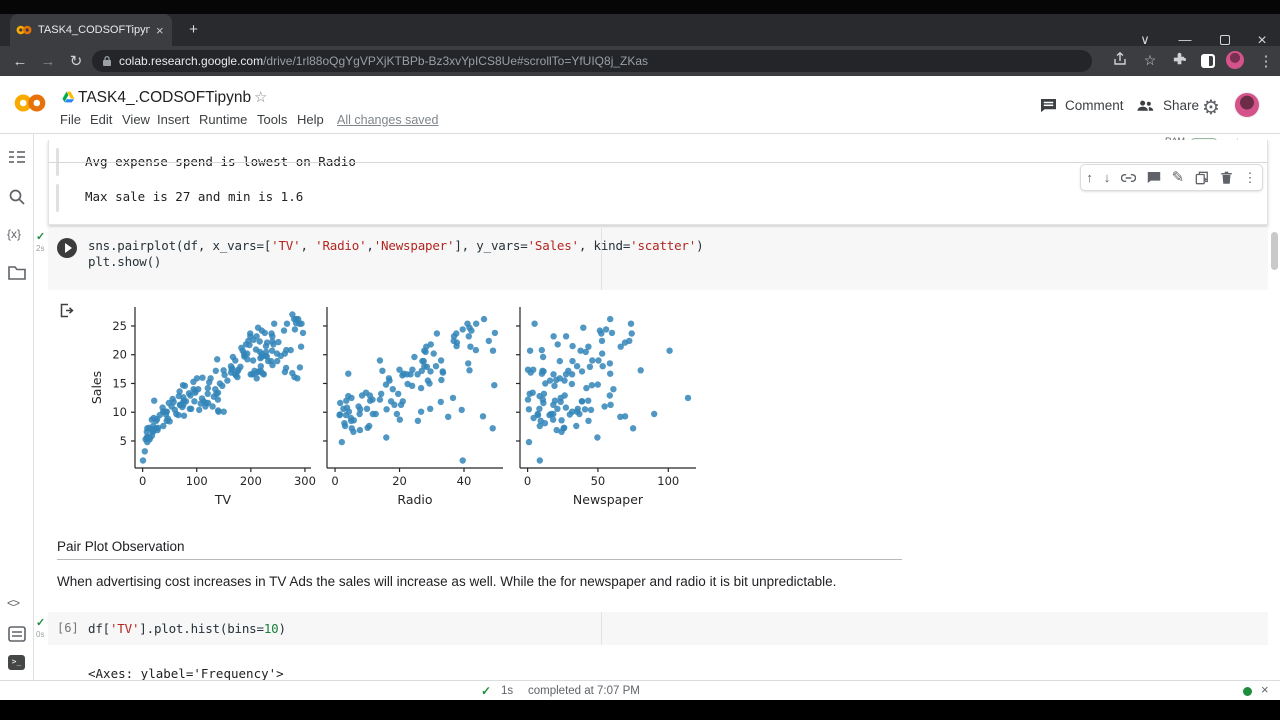  I want to click on code-line: df['TV'].plot.hist(bins=10), so click(187, 628).